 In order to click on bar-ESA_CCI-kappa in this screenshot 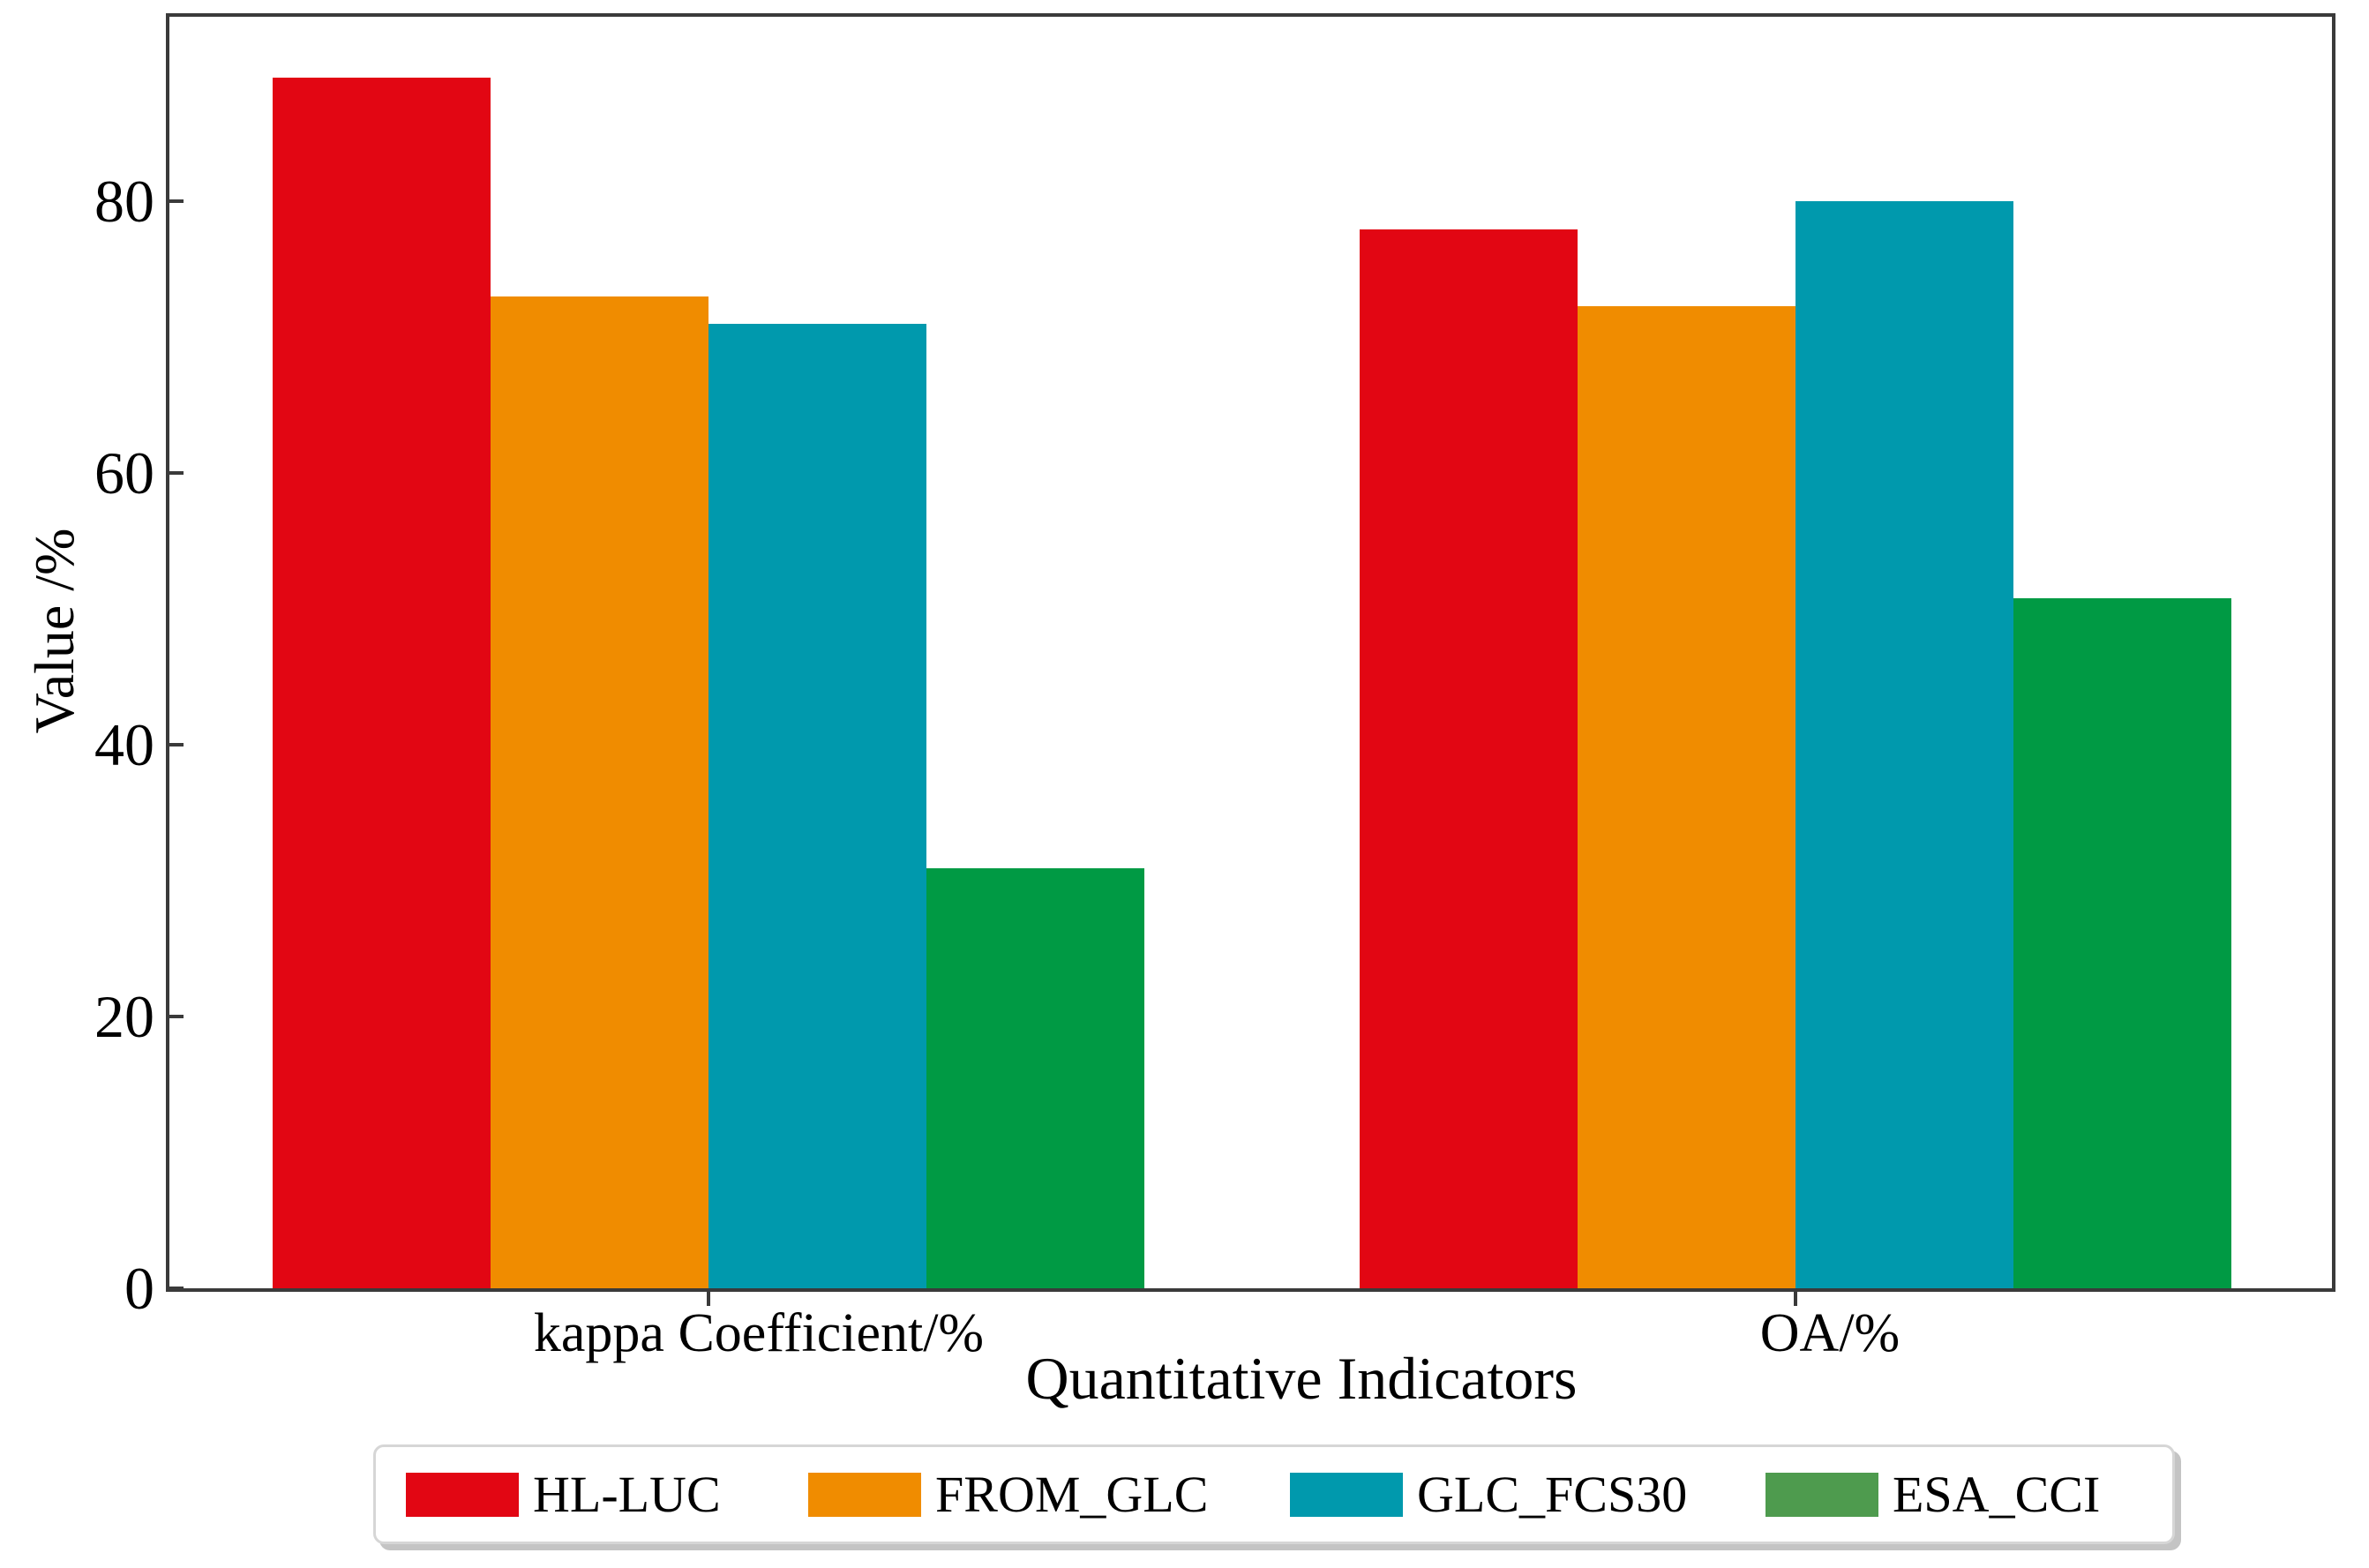, I will do `click(1035, 1078)`.